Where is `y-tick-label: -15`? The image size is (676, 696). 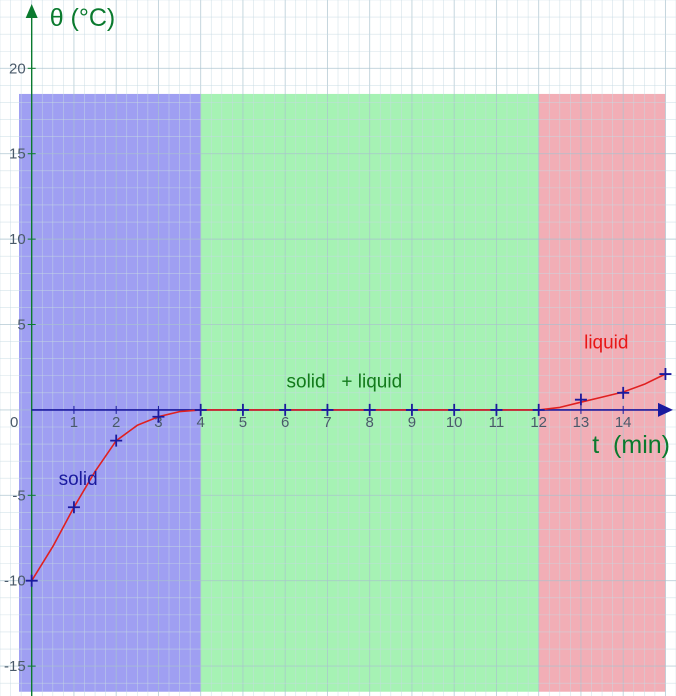 y-tick-label: -15 is located at coordinates (15, 666).